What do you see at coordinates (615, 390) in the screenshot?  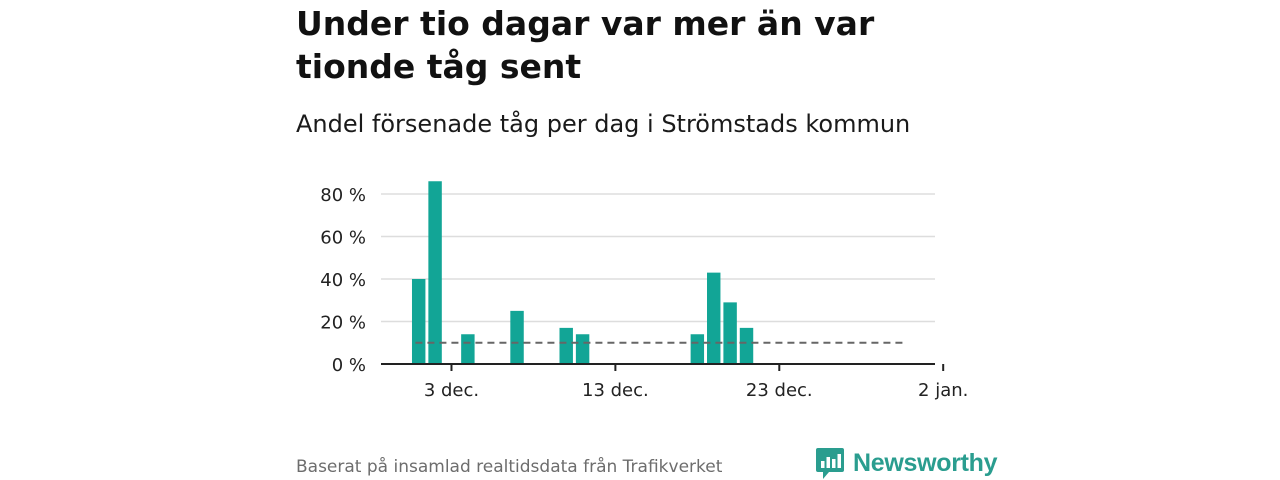 I see `x-tick-label: 13 dec.` at bounding box center [615, 390].